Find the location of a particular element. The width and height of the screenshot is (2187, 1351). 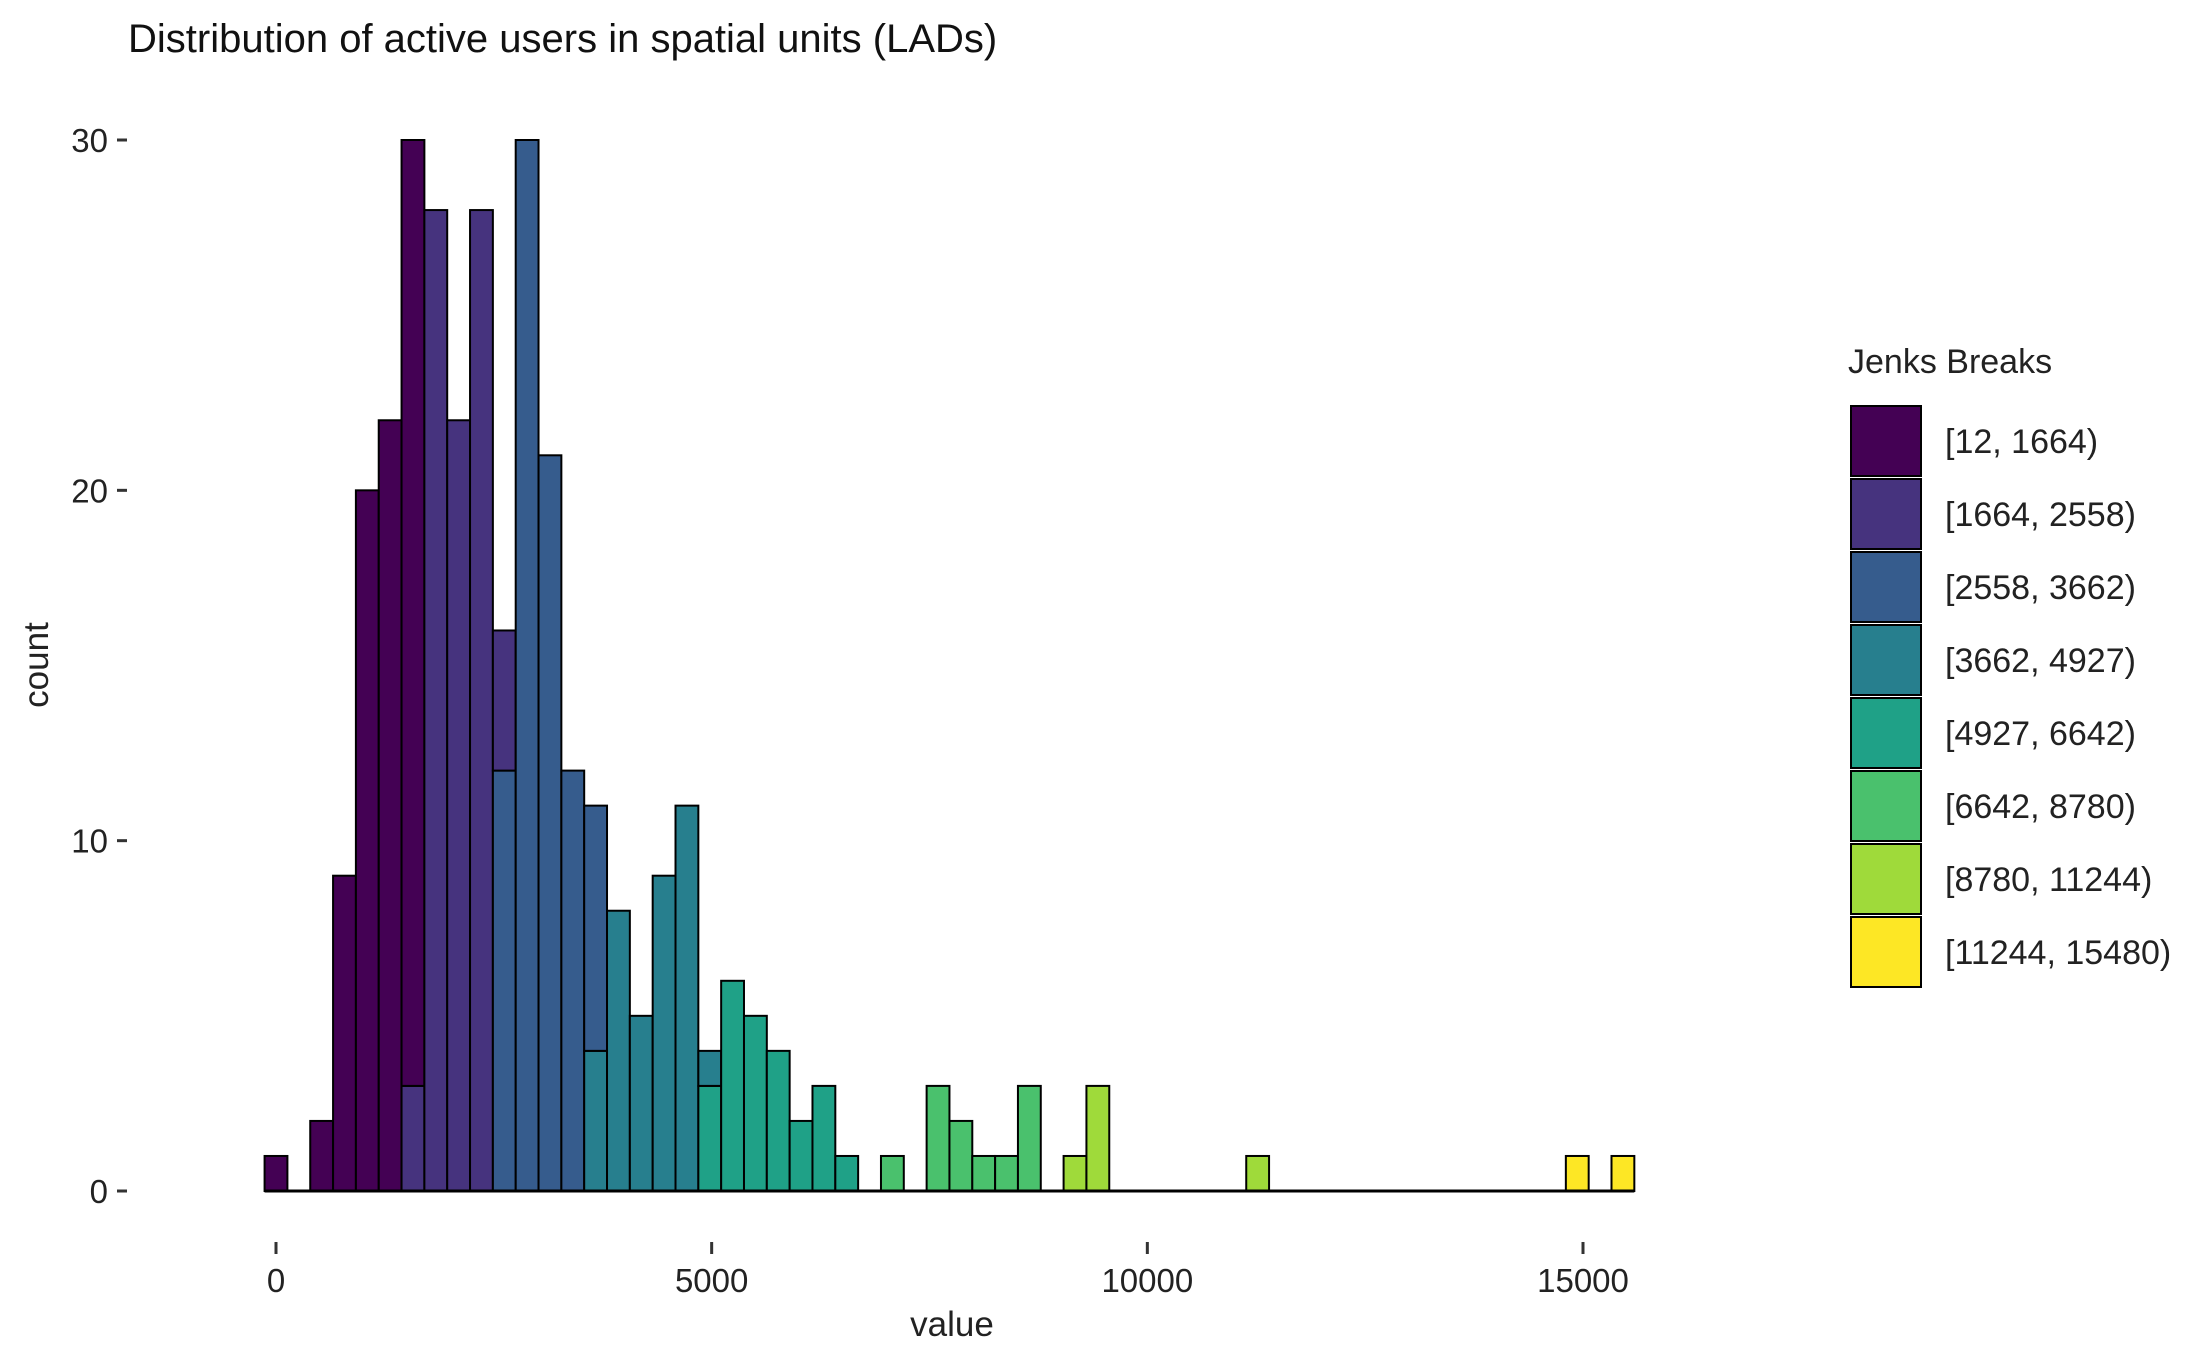

legend-label-7: [11244, 15480) is located at coordinates (2058, 953).